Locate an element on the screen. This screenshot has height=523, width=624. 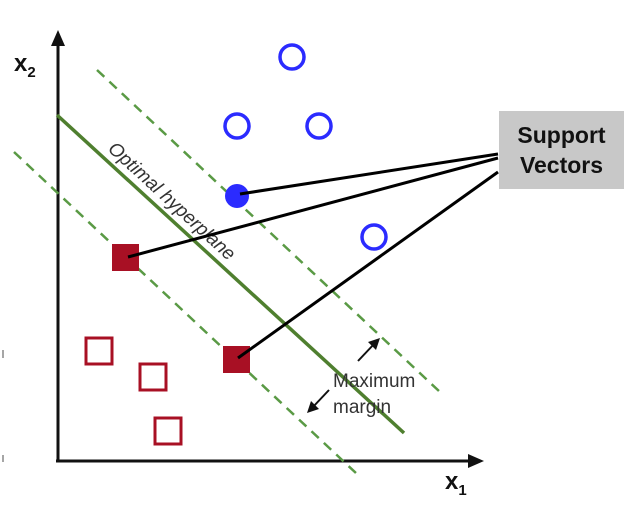
callout-line1: Support is located at coordinates (561, 135).